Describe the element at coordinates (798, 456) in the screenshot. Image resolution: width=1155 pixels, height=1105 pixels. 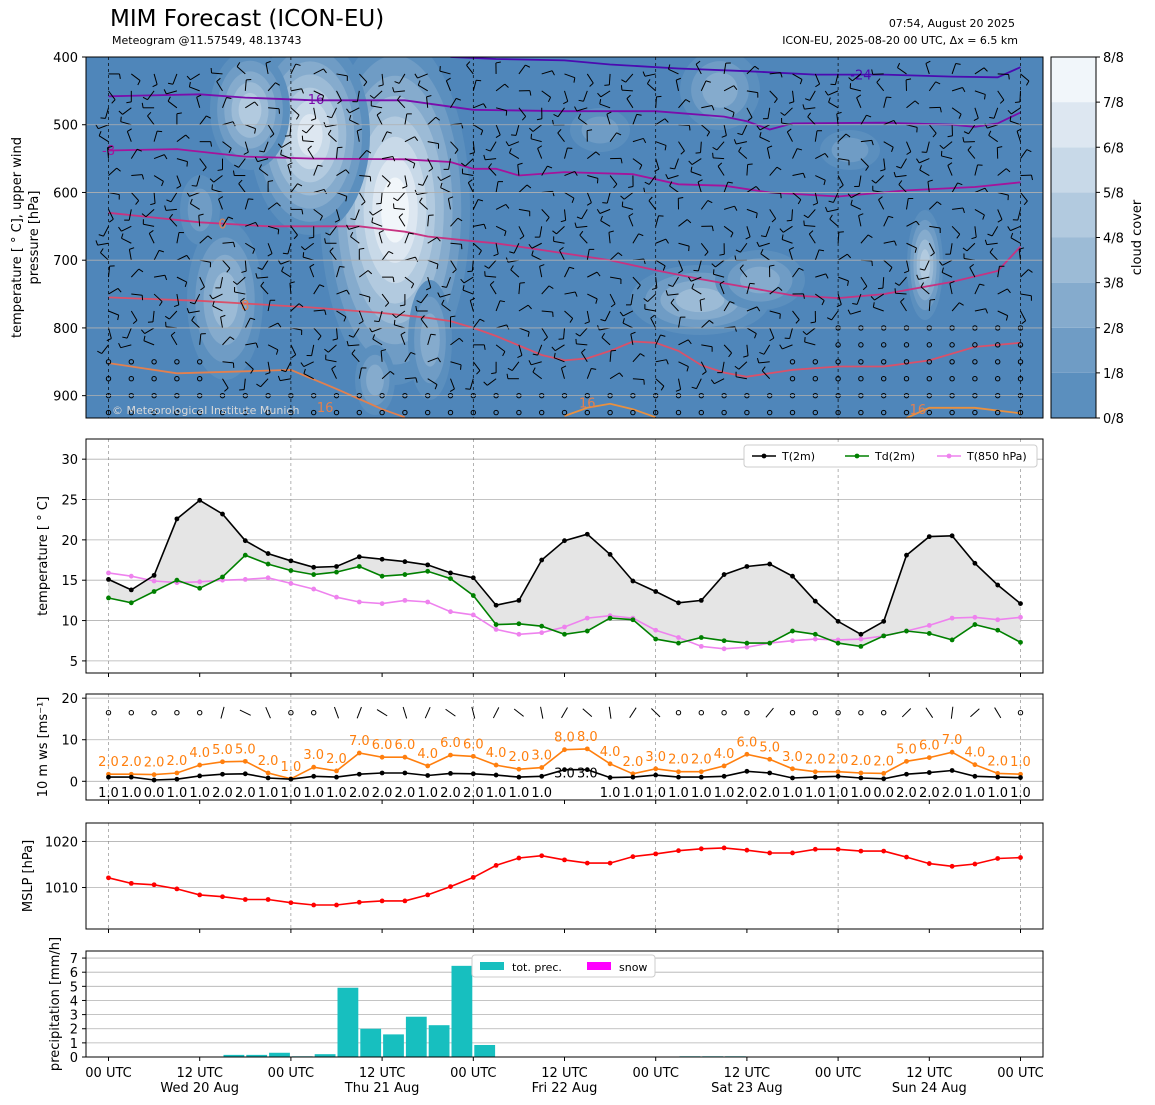
I see `legend-label: T(2m)` at that location.